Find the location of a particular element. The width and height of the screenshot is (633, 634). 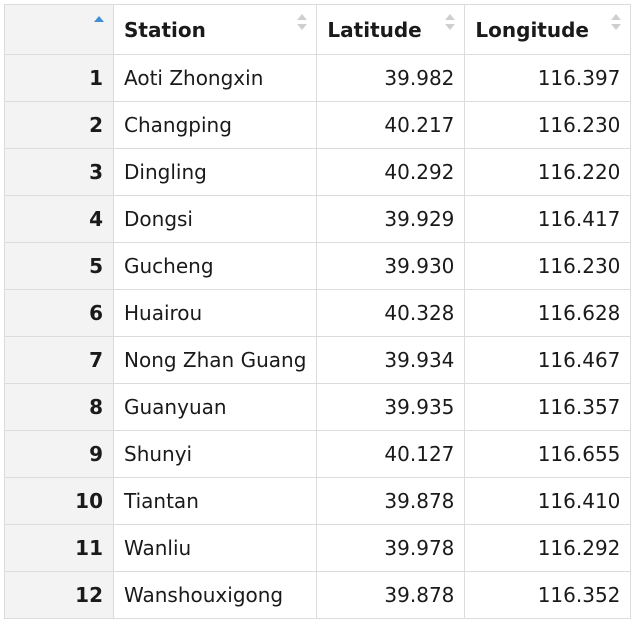

column-header-label: Station is located at coordinates (165, 29).